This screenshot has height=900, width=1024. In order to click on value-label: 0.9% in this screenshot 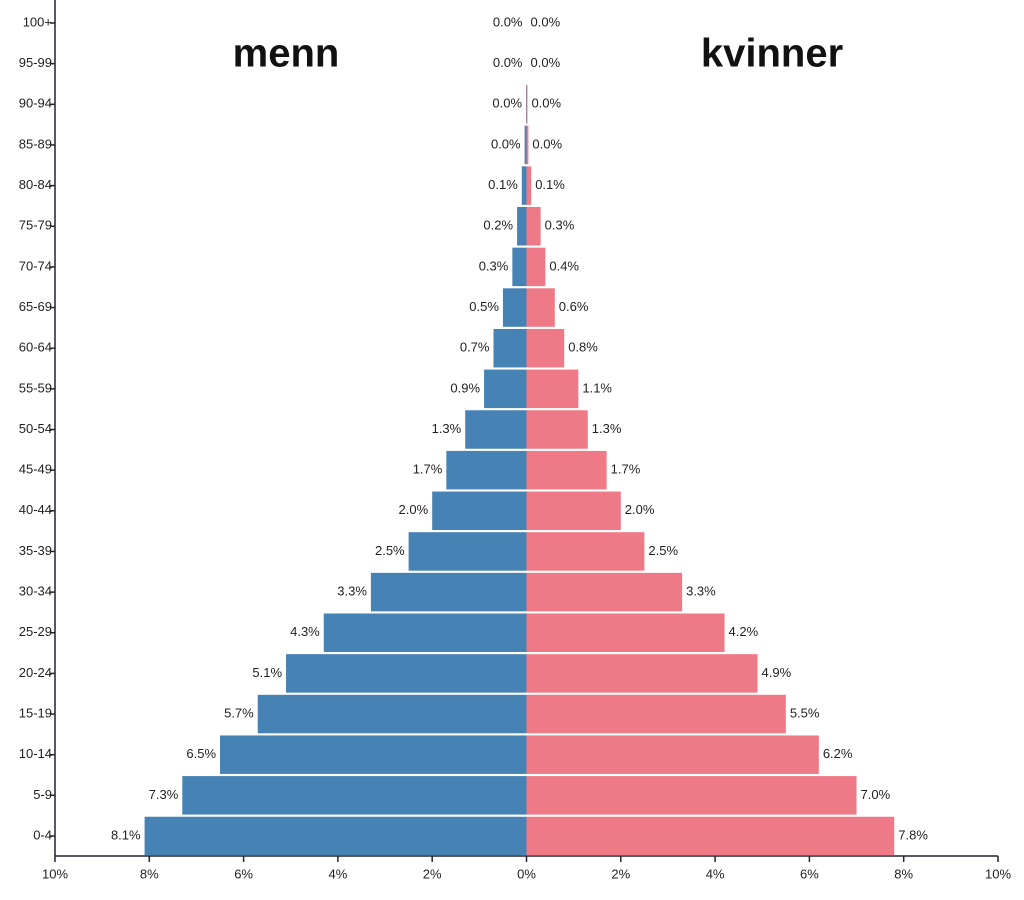, I will do `click(465, 387)`.